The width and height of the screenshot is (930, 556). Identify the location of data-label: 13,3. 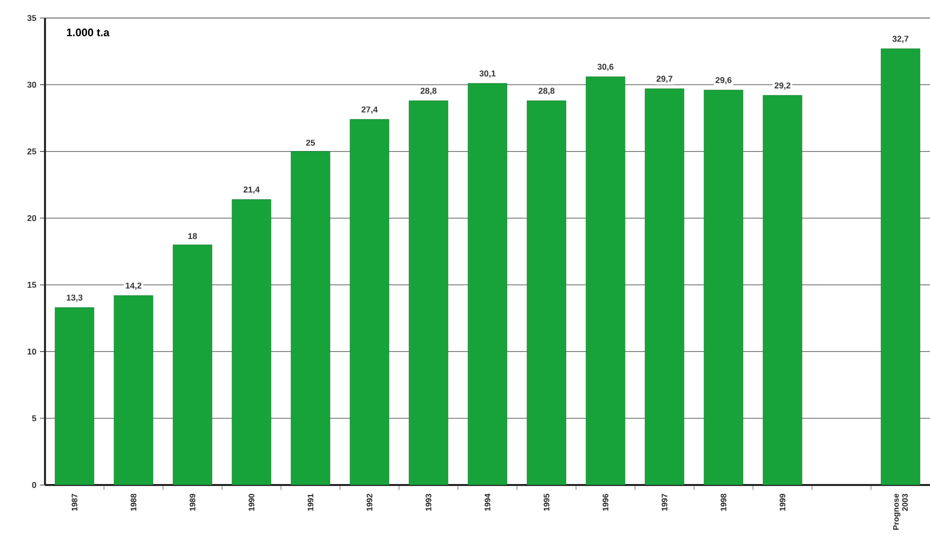
(74, 298).